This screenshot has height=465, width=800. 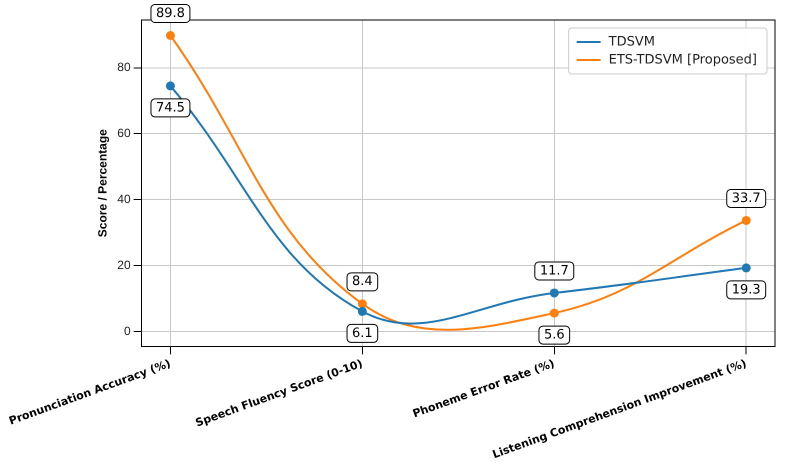 What do you see at coordinates (170, 13) in the screenshot?
I see `data-label: 89.8` at bounding box center [170, 13].